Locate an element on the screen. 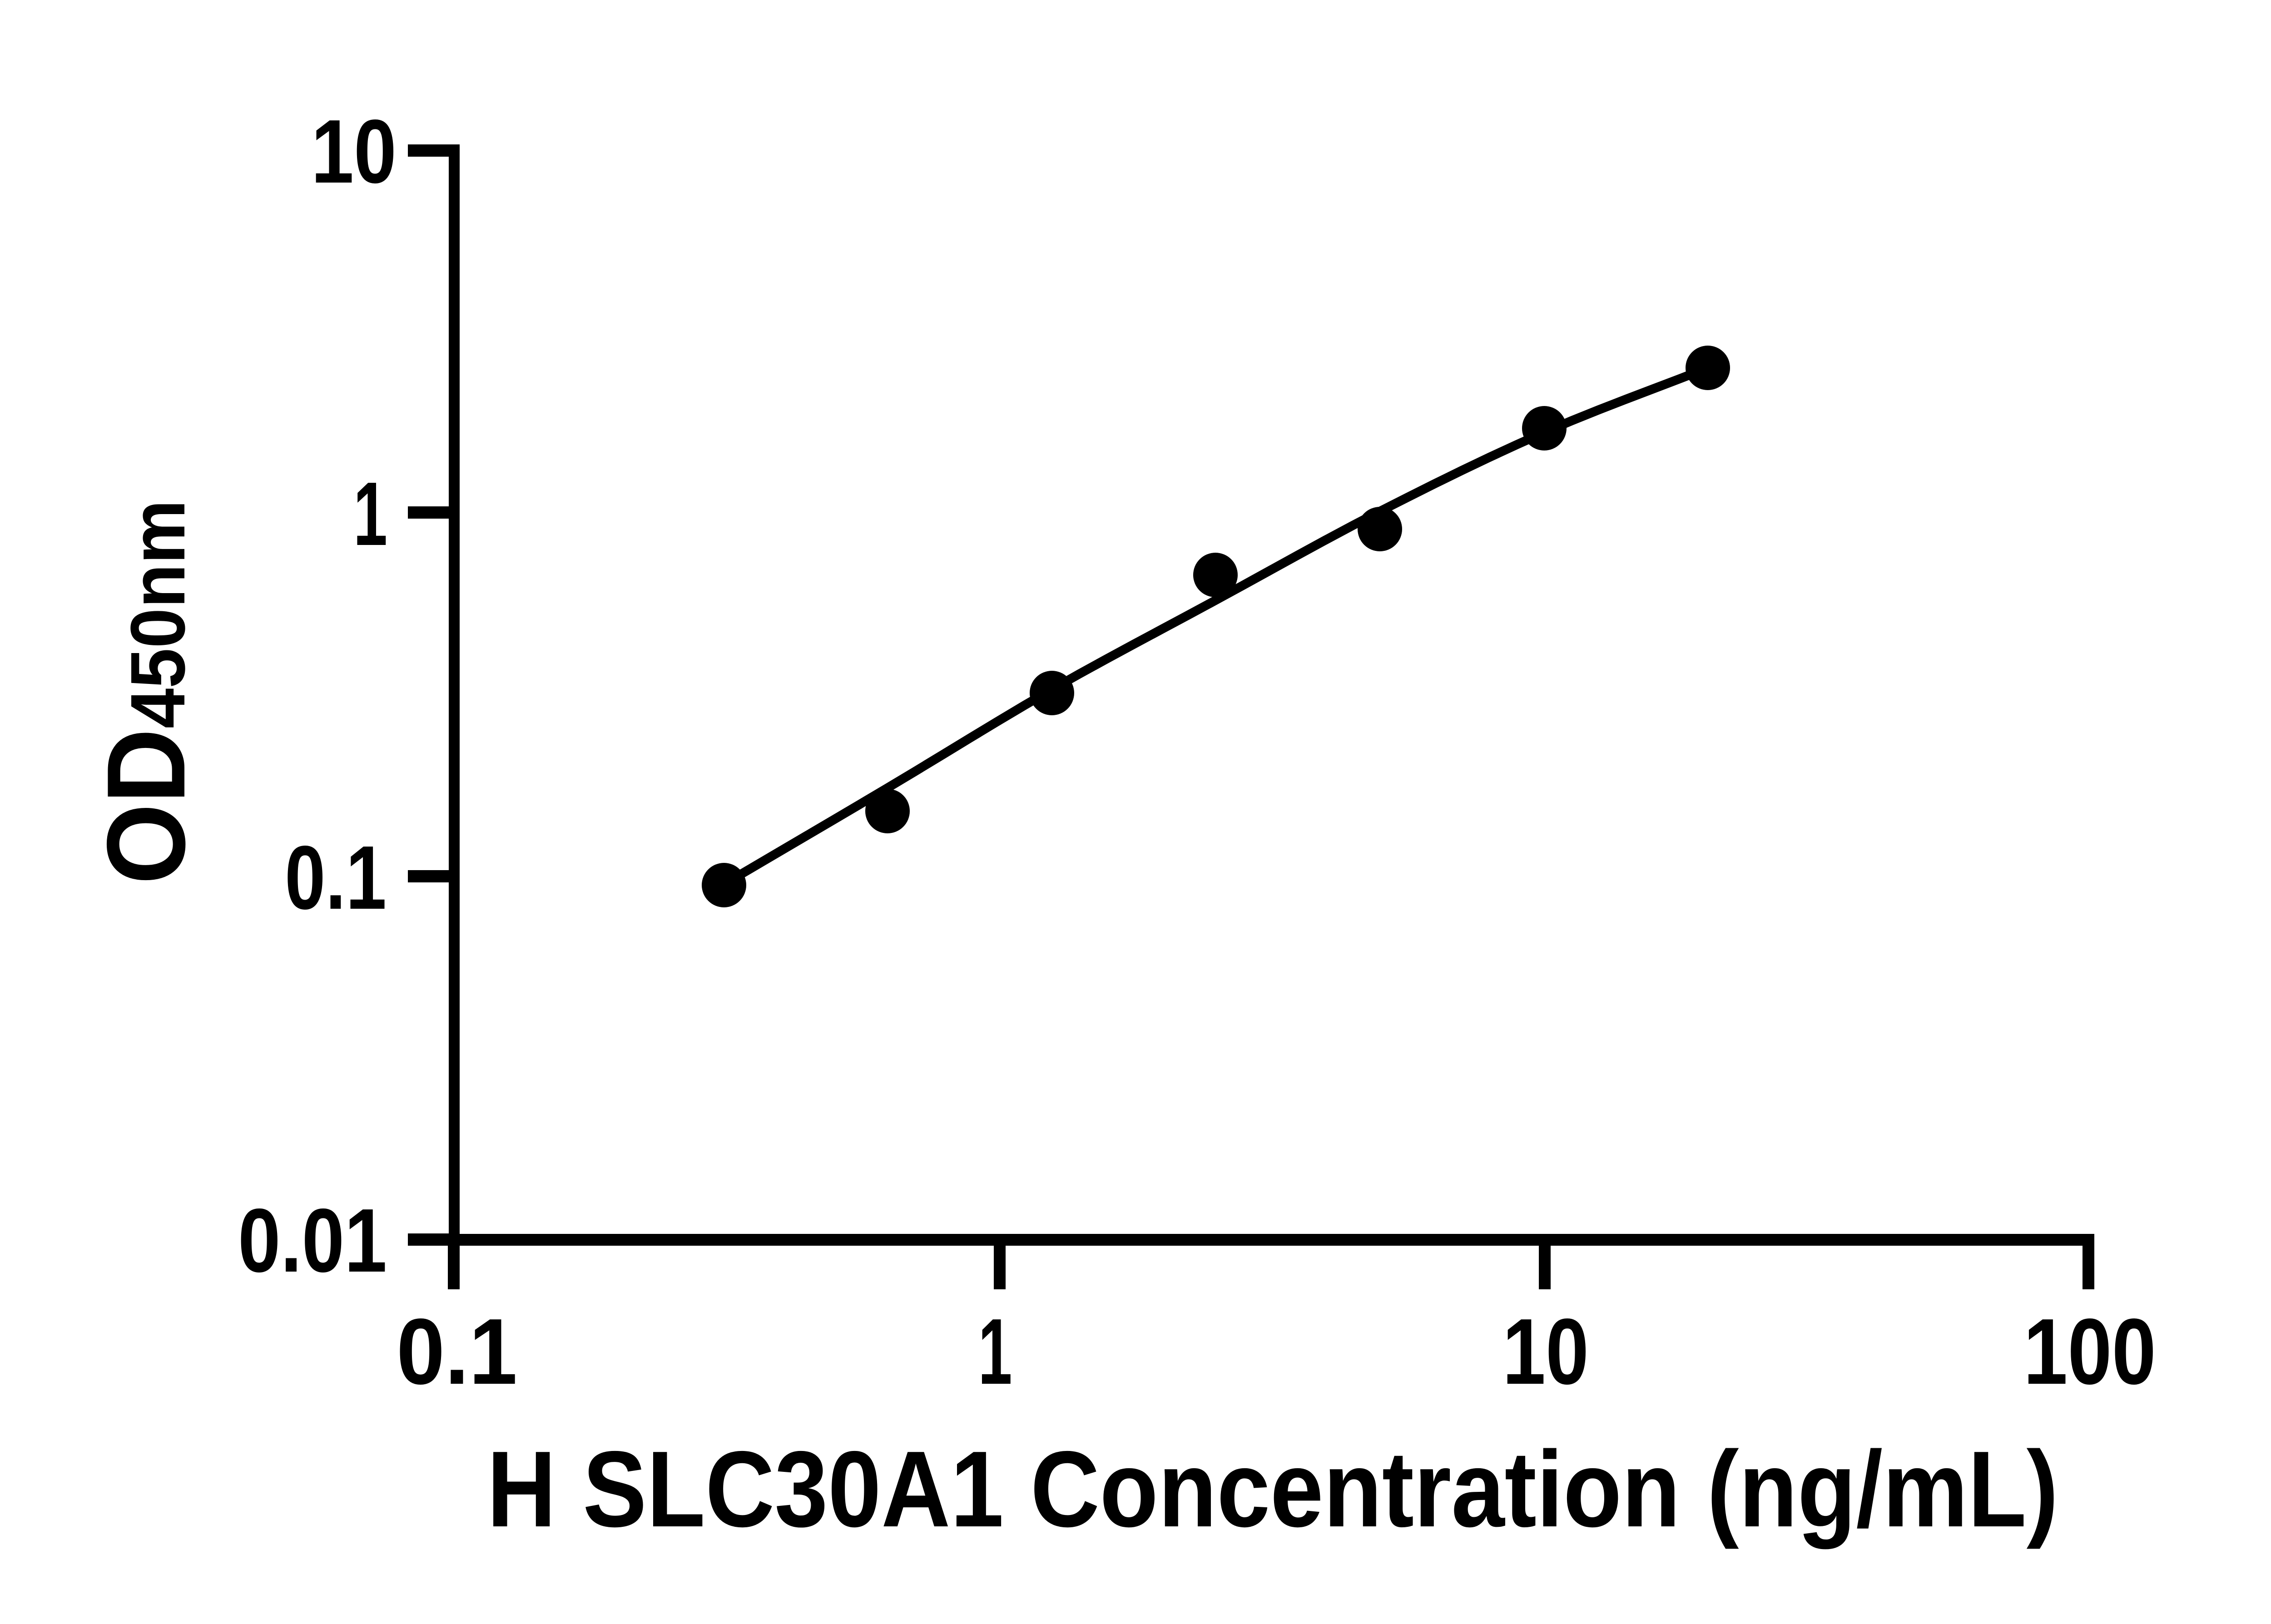 This screenshot has height=1624, width=2271. svg-text: 100 is located at coordinates (2089, 1351).